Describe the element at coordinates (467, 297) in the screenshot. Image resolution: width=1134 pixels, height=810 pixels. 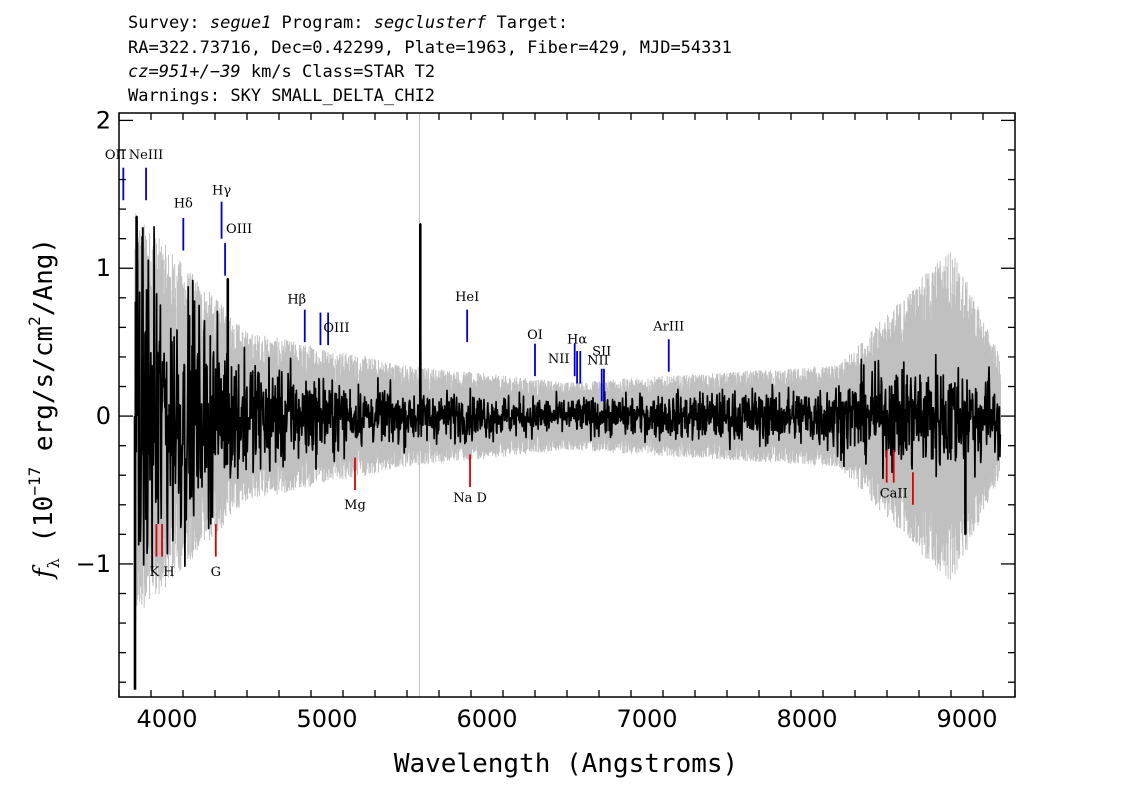
I see `emission-line-label: HeI` at that location.